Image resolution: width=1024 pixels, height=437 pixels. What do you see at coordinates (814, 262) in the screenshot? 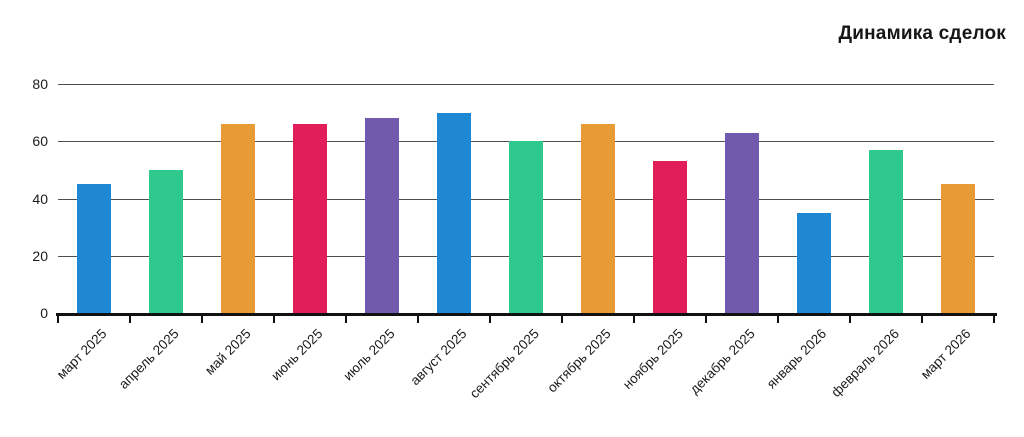
I see `bar-январь 2026` at bounding box center [814, 262].